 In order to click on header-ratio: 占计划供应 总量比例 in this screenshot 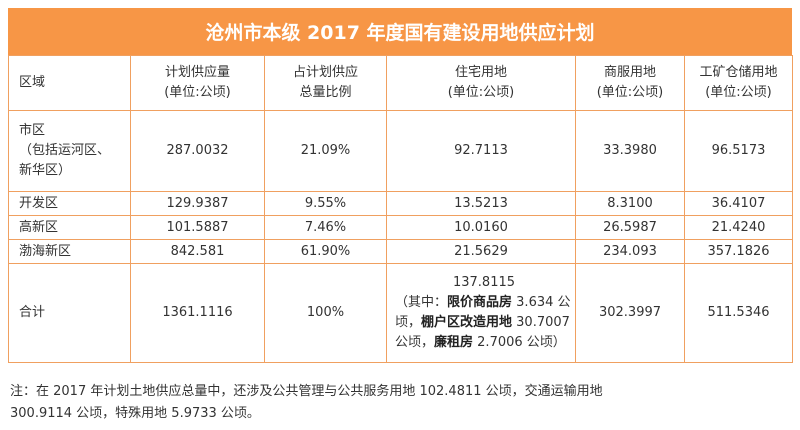, I will do `click(325, 83)`.